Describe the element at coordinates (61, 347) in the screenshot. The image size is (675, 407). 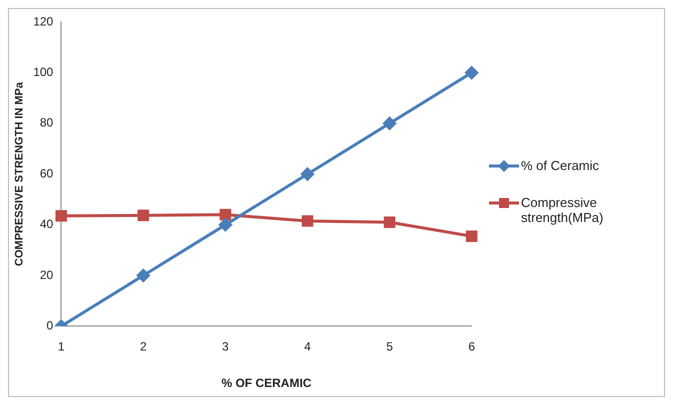
I see `x-tick-label: 1` at that location.